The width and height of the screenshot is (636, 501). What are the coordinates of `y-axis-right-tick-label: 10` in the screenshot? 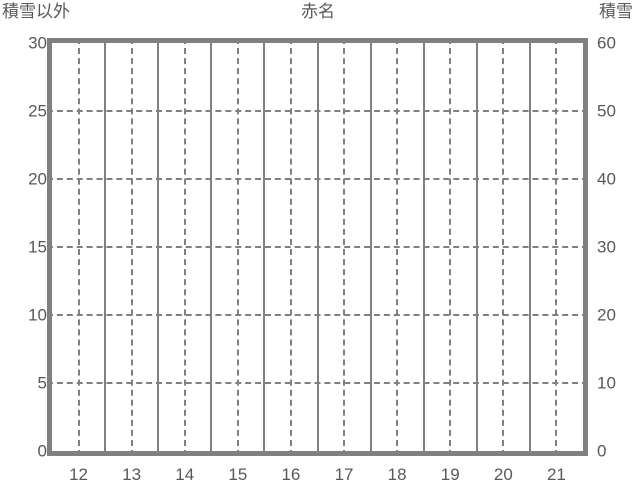 It's located at (606, 383).